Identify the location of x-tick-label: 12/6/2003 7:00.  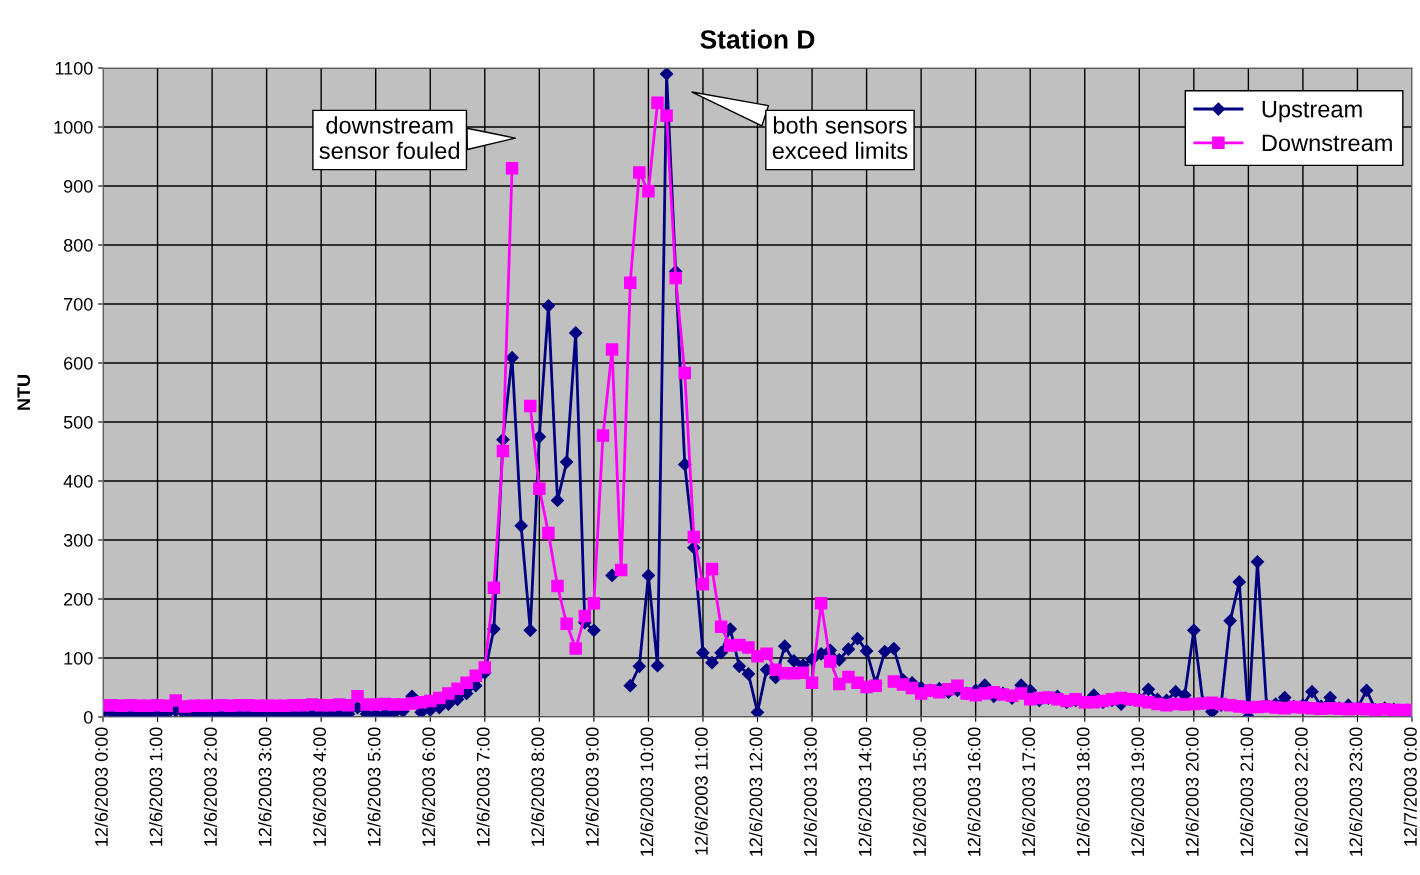
(483, 786).